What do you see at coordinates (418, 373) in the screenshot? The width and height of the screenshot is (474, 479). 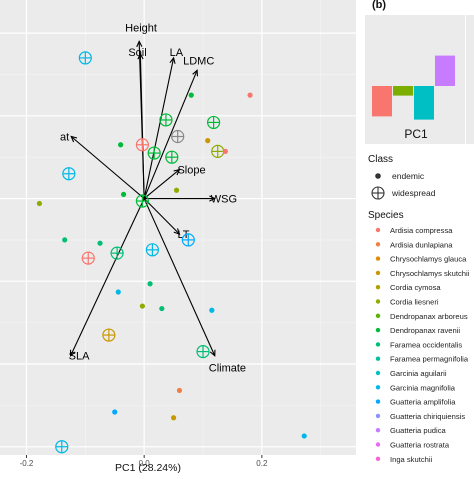 I see `svg-text: Garcinia aguilarii` at bounding box center [418, 373].